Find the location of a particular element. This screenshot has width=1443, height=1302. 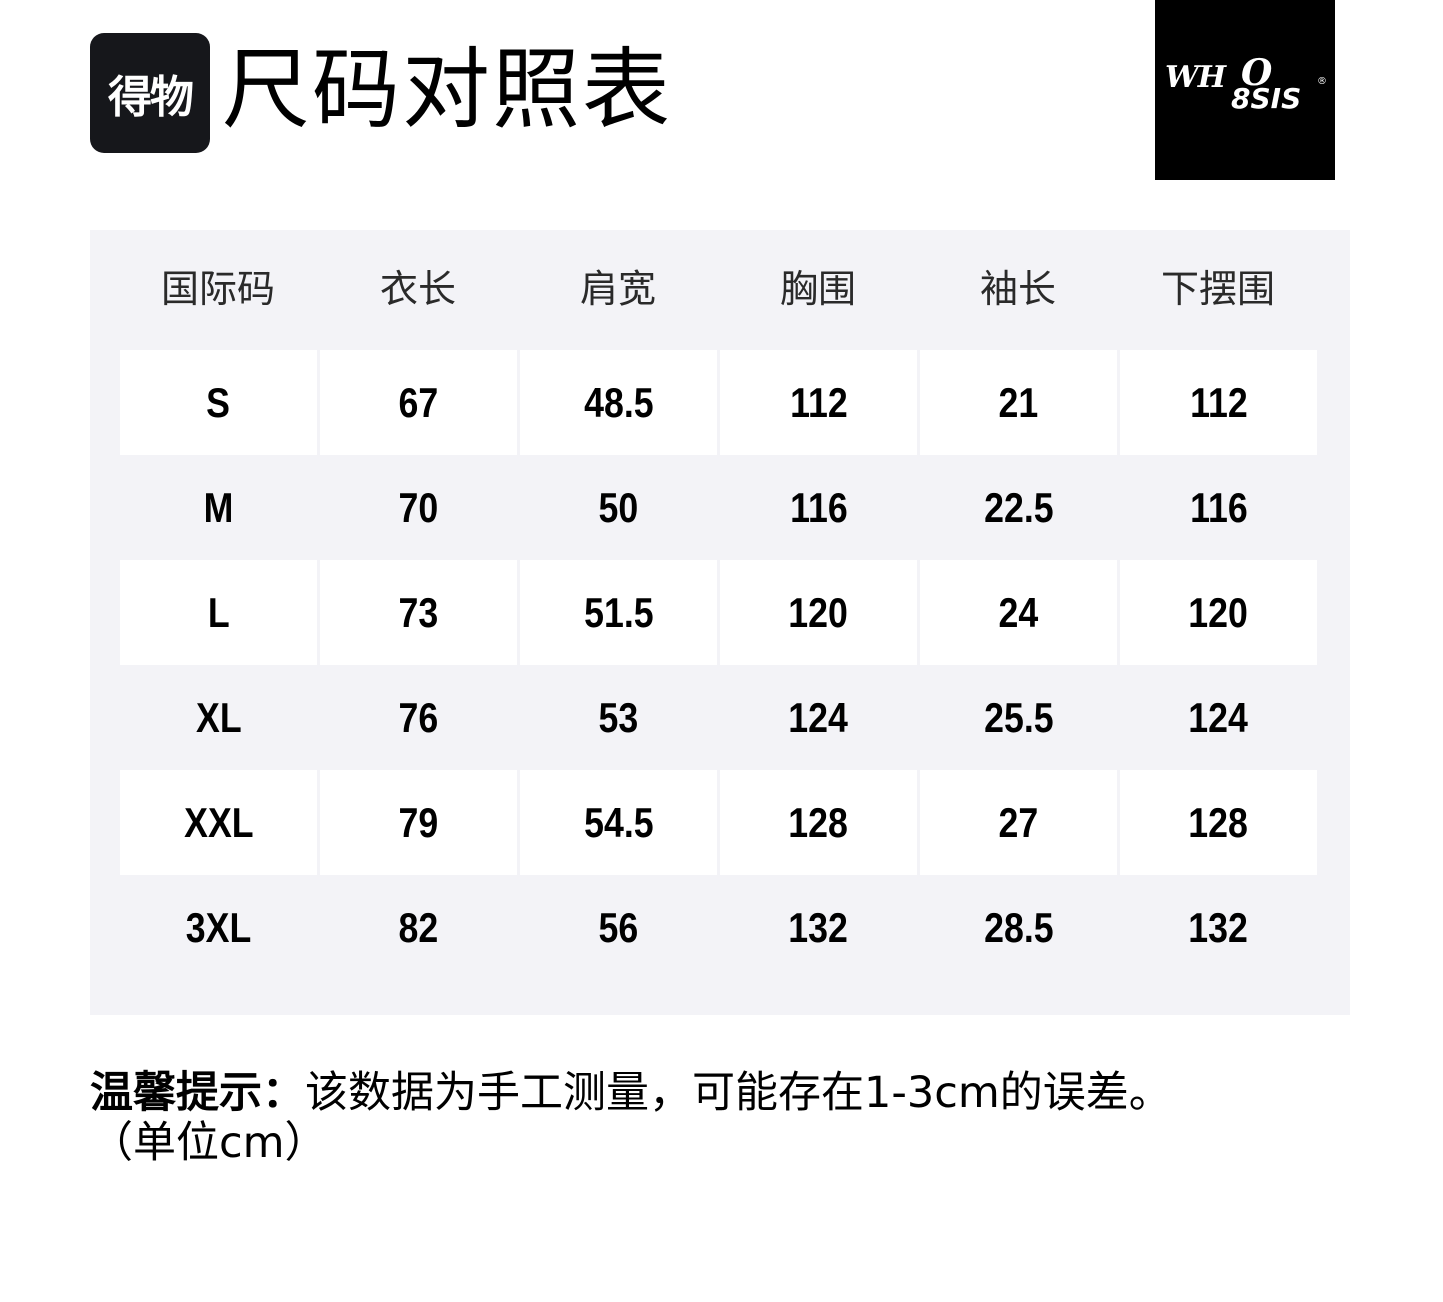

cell-value: 79 is located at coordinates (418, 822).